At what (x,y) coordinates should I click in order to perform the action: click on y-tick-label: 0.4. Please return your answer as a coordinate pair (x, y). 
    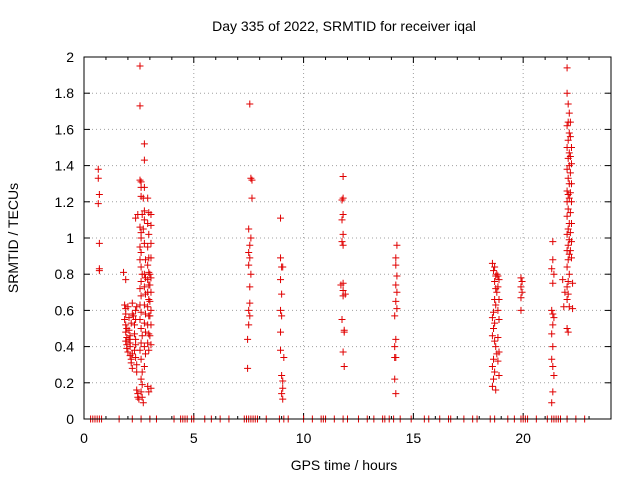
    Looking at the image, I should click on (65, 347).